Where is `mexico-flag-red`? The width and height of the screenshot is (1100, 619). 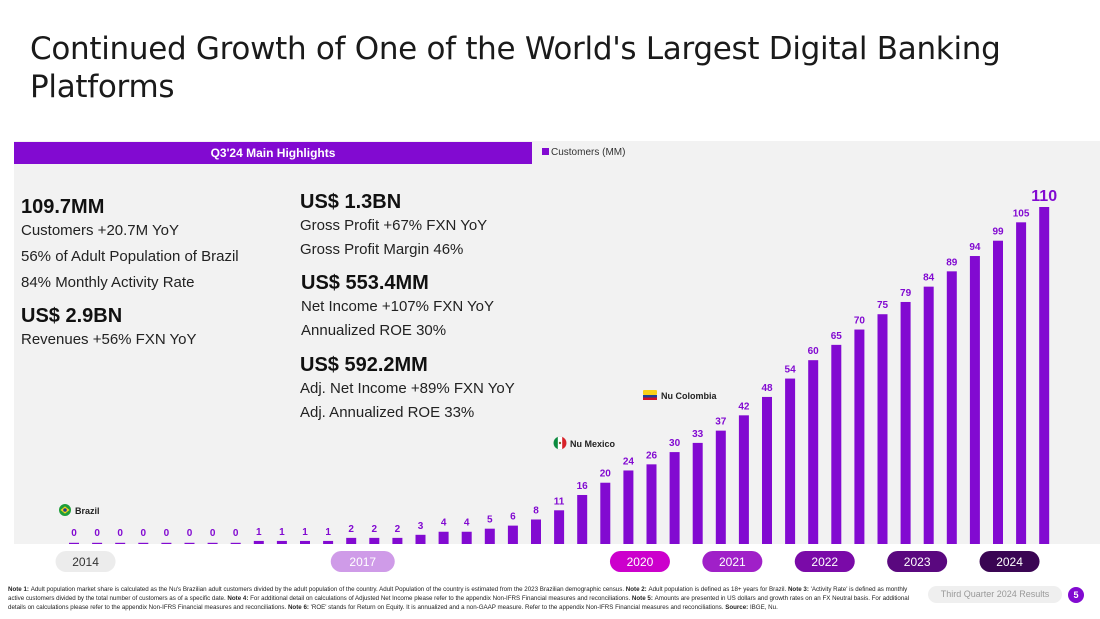 mexico-flag-red is located at coordinates (564, 443).